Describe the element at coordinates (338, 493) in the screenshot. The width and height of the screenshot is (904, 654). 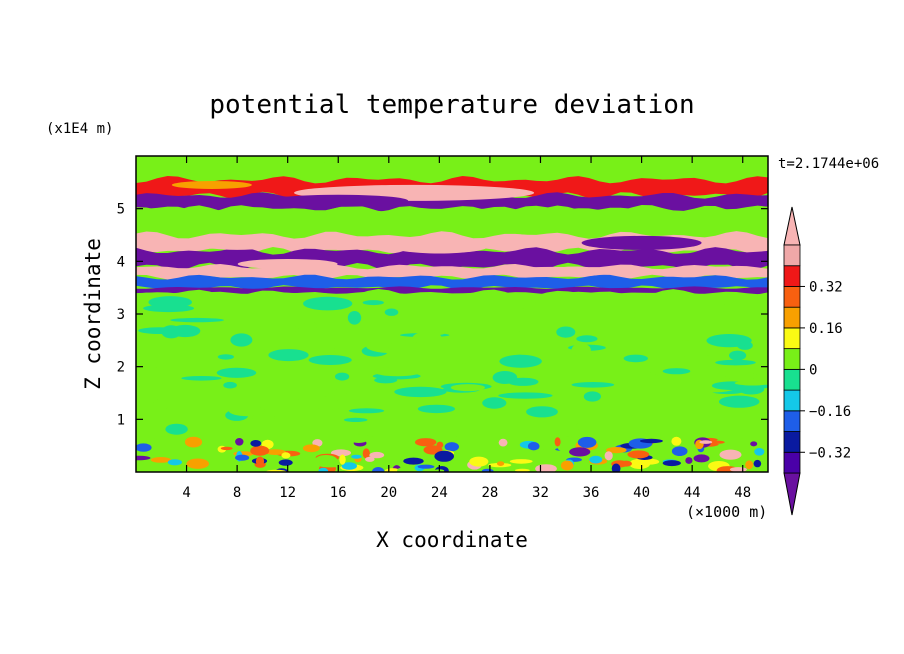
I see `x-tick-label: 16` at that location.